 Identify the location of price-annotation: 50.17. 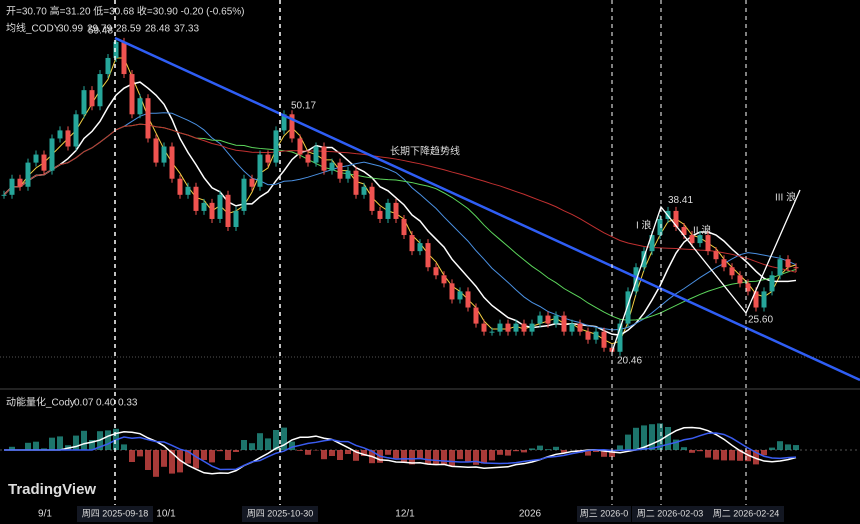
(303, 106).